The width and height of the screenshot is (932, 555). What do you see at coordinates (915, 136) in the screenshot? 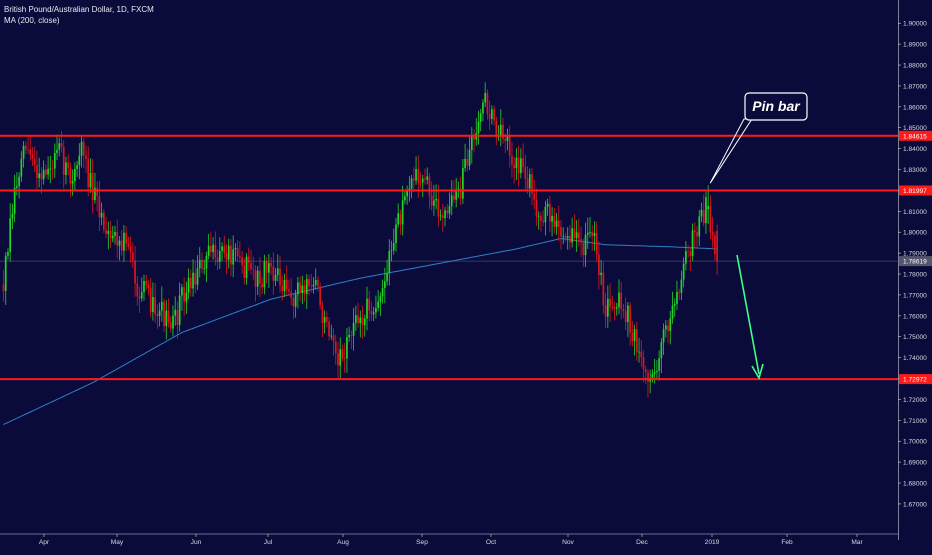
I see `level-price-label: 1.84615` at bounding box center [915, 136].